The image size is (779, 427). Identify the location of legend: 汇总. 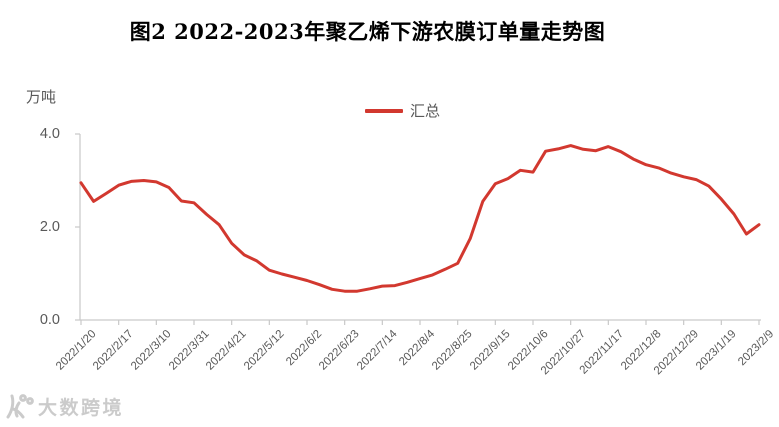
(402, 110).